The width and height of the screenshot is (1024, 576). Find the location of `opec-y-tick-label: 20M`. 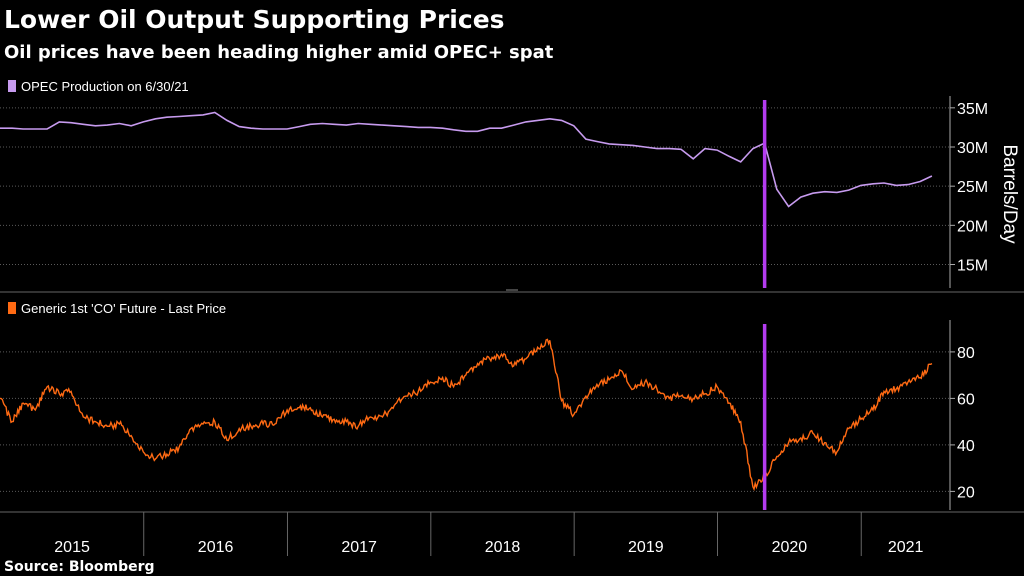

opec-y-tick-label: 20M is located at coordinates (972, 226).